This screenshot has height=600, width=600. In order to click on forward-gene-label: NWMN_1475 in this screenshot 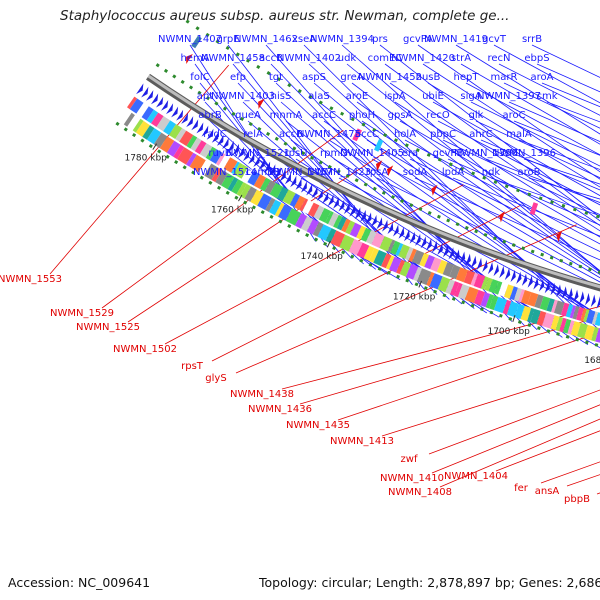, I will do `click(329, 134)`.